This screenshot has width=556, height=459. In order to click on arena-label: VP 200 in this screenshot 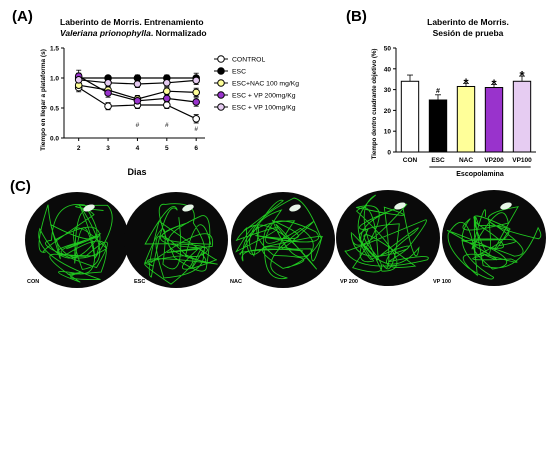, I will do `click(349, 282)`.